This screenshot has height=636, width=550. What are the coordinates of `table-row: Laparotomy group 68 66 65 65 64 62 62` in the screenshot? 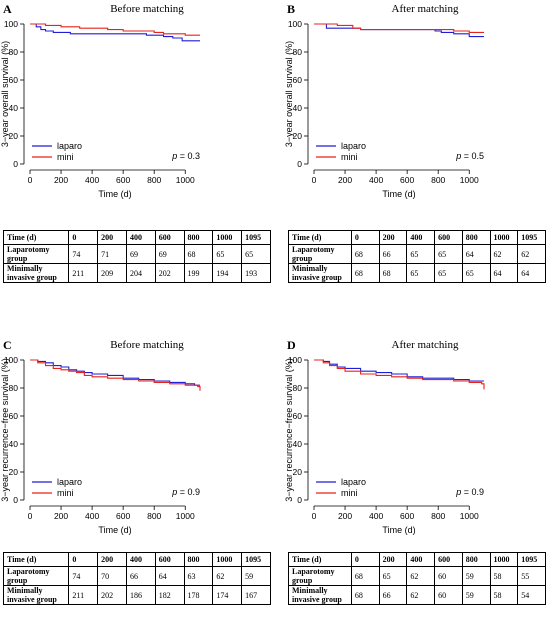 It's located at (417, 254).